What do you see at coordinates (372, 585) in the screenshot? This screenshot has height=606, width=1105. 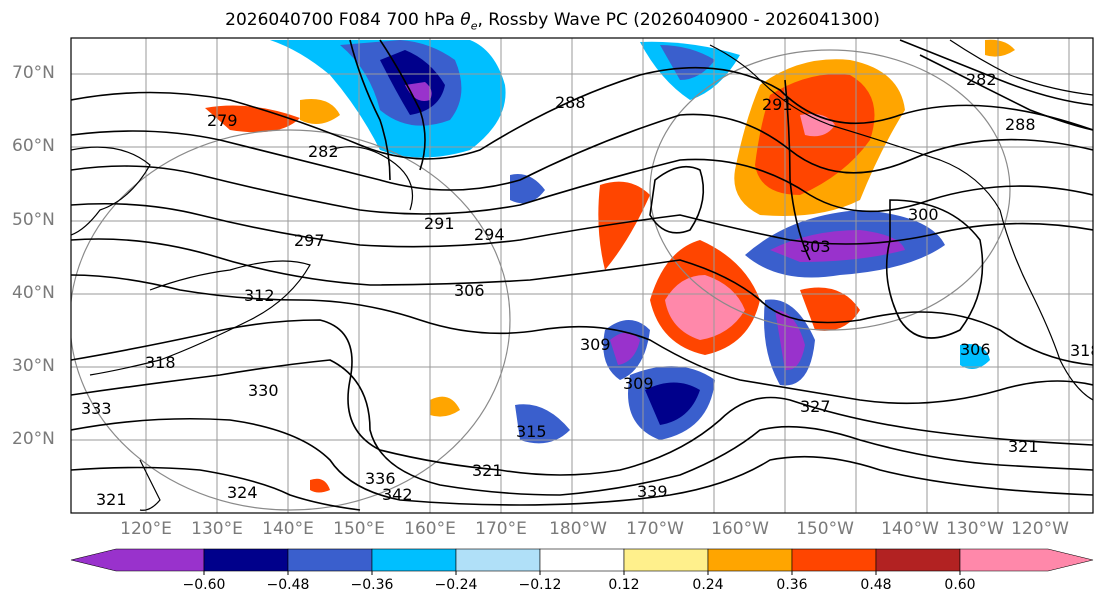 I see `colorbar-tick-label: −0.36` at bounding box center [372, 585].